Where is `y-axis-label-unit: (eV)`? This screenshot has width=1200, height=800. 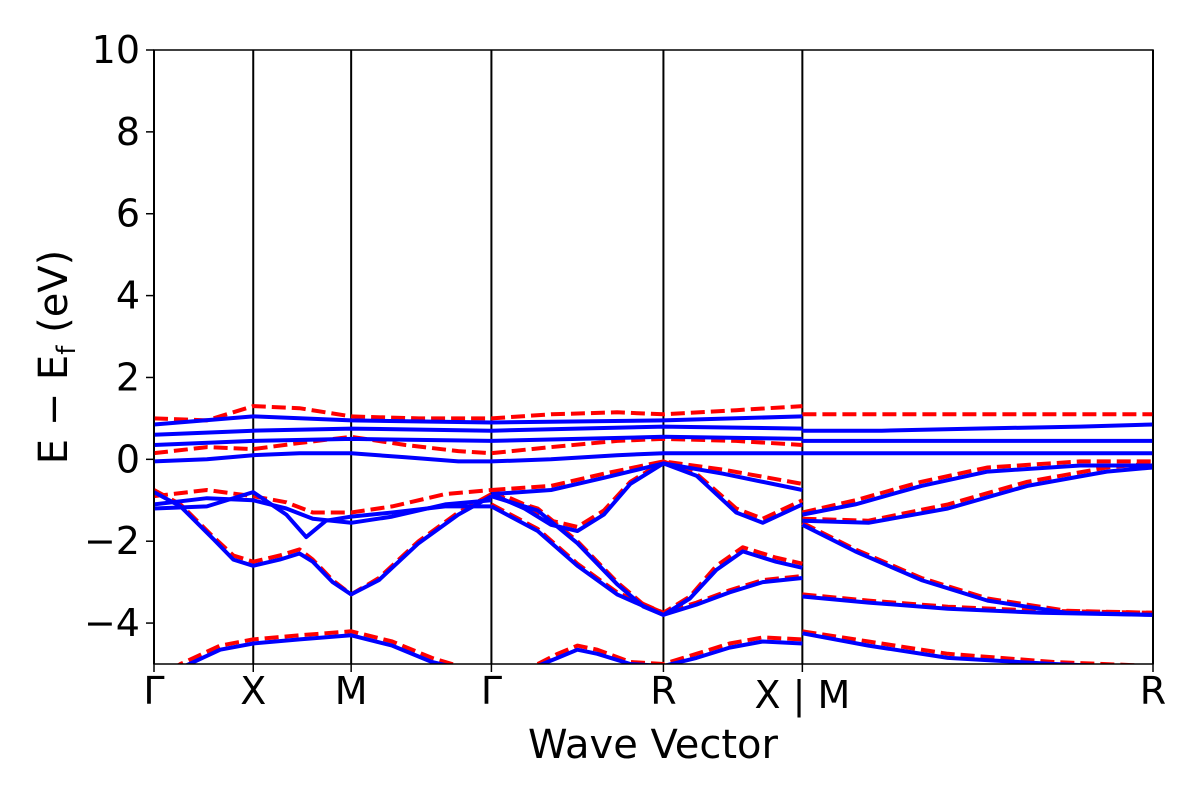
y-axis-label-unit: (eV) is located at coordinates (54, 298).